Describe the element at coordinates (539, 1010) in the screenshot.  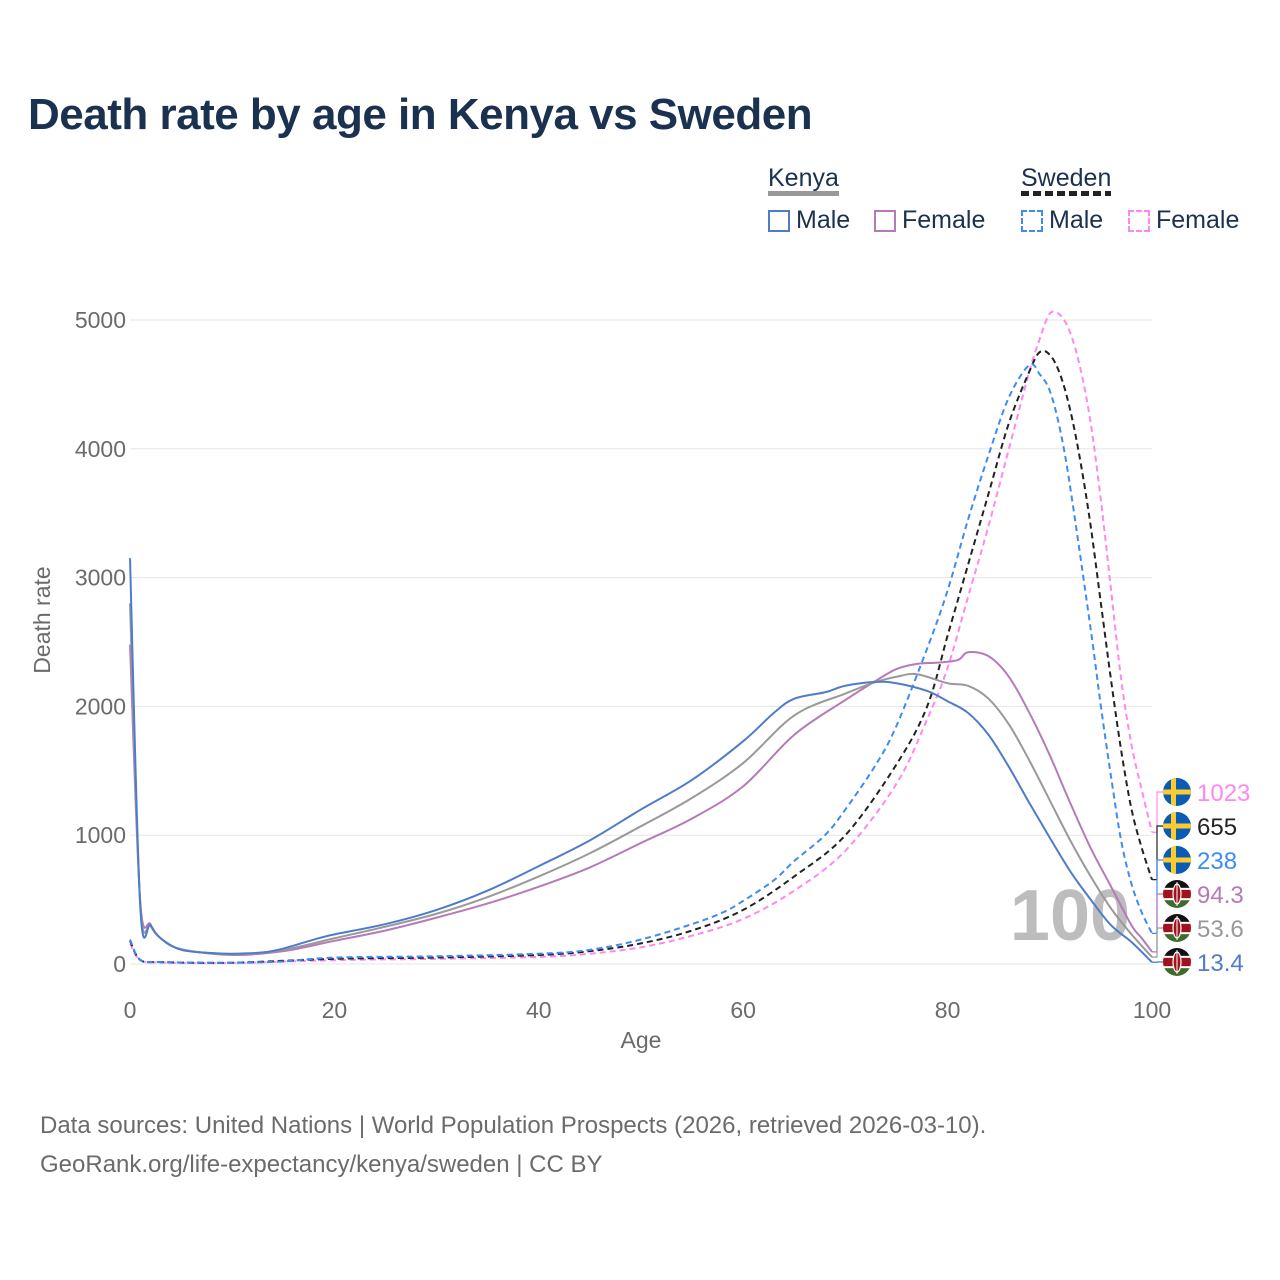
I see `x-tick-label: 40` at that location.